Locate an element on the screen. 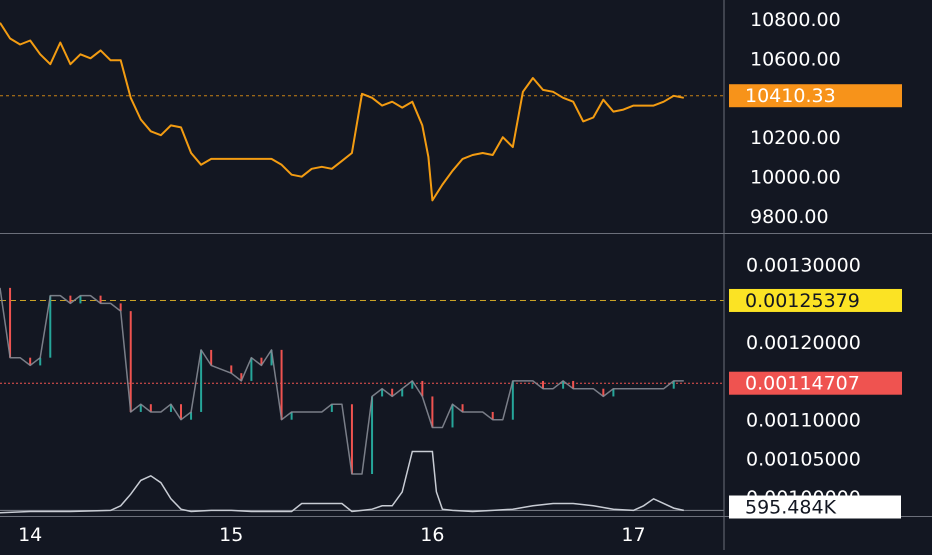 Image resolution: width=932 pixels, height=555 pixels. ratio-high-badge is located at coordinates (815, 300).